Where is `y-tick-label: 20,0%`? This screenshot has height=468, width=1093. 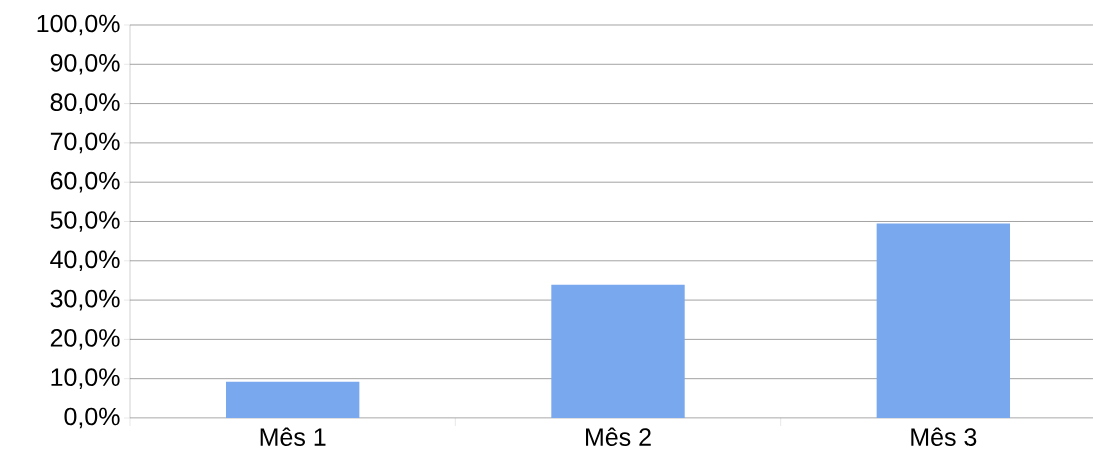 y-tick-label: 20,0% is located at coordinates (85, 339).